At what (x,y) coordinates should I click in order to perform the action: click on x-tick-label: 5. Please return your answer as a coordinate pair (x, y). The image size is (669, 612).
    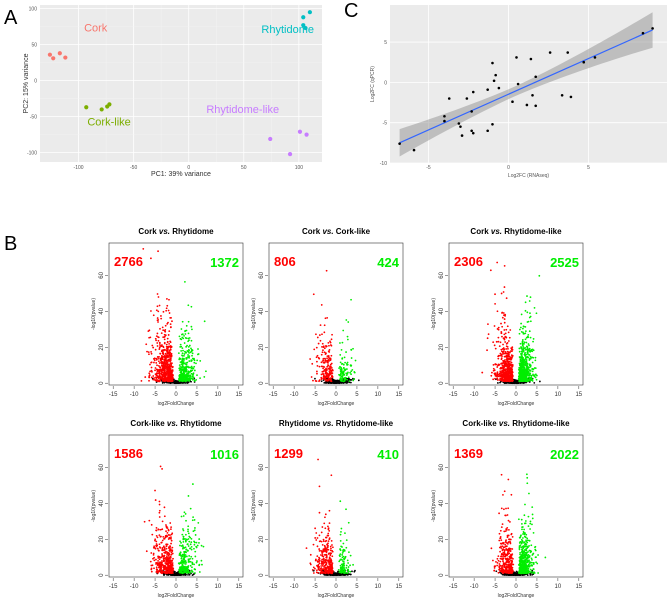
    Looking at the image, I should click on (537, 395).